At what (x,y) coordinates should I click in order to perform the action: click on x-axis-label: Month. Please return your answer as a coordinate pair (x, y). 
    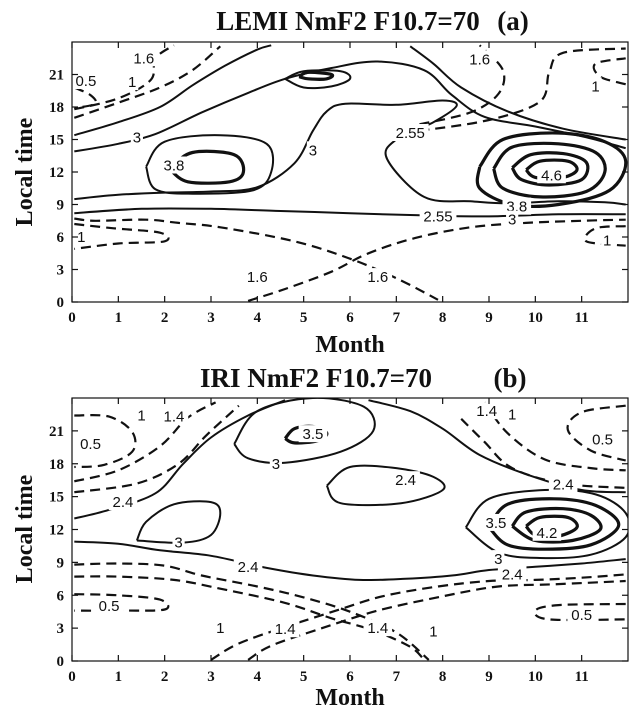
    Looking at the image, I should click on (349, 697).